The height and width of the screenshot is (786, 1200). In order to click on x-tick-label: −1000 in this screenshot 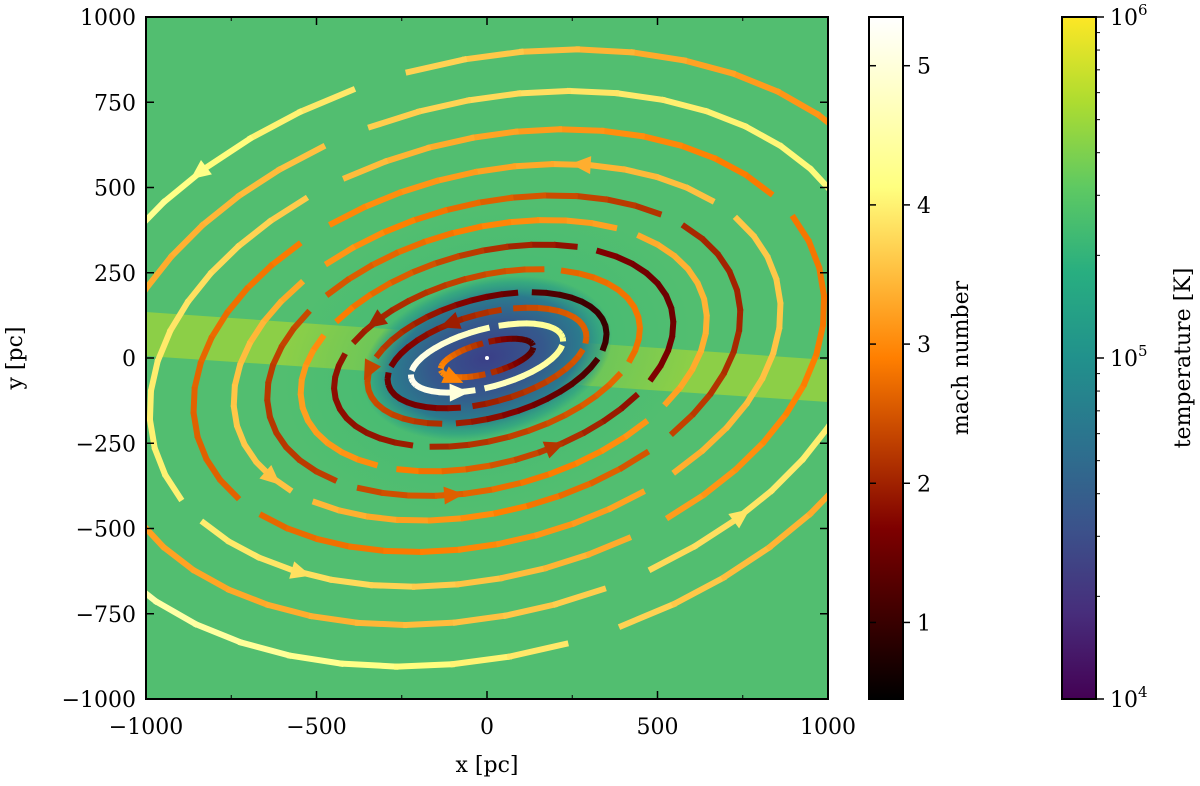, I will do `click(146, 727)`.